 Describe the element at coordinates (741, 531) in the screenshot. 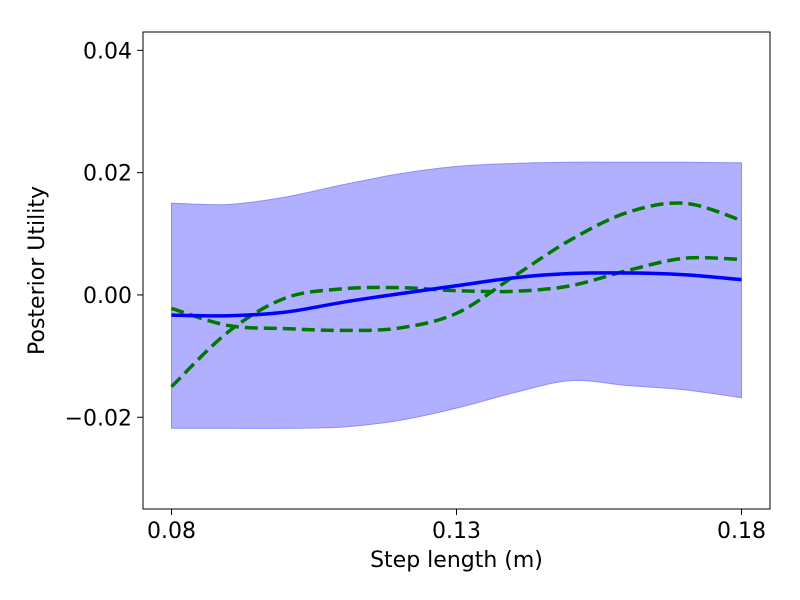

I see `x-tick-label: 0.18` at that location.